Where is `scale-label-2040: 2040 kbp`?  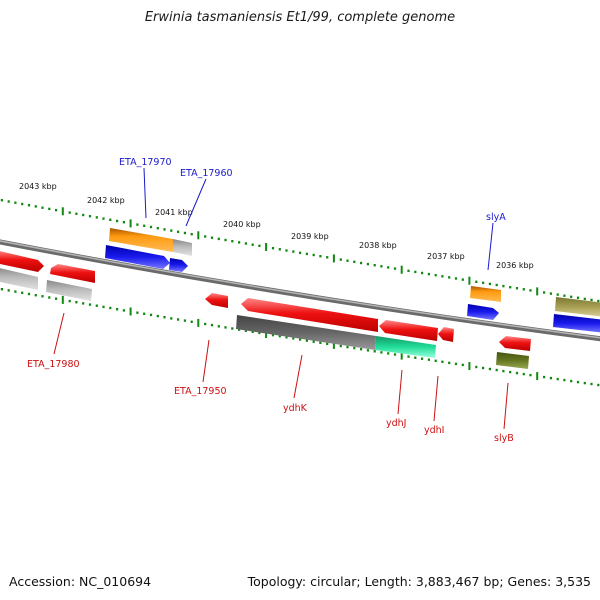 scale-label-2040: 2040 kbp is located at coordinates (242, 224).